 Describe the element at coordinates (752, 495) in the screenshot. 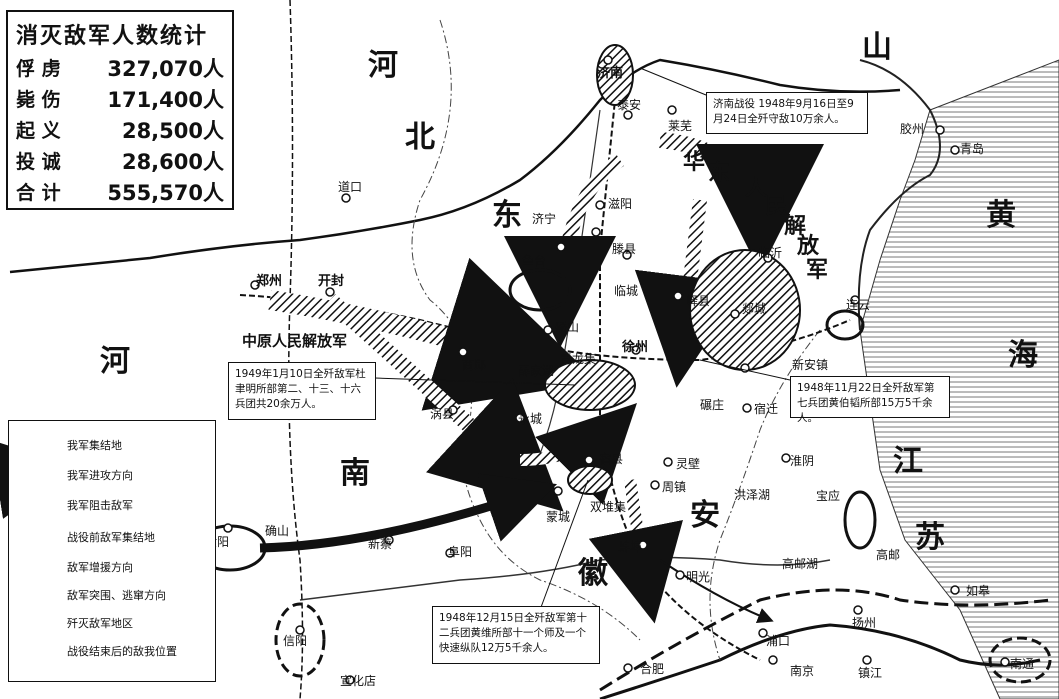

I see `place-label: 洪泽湖` at that location.